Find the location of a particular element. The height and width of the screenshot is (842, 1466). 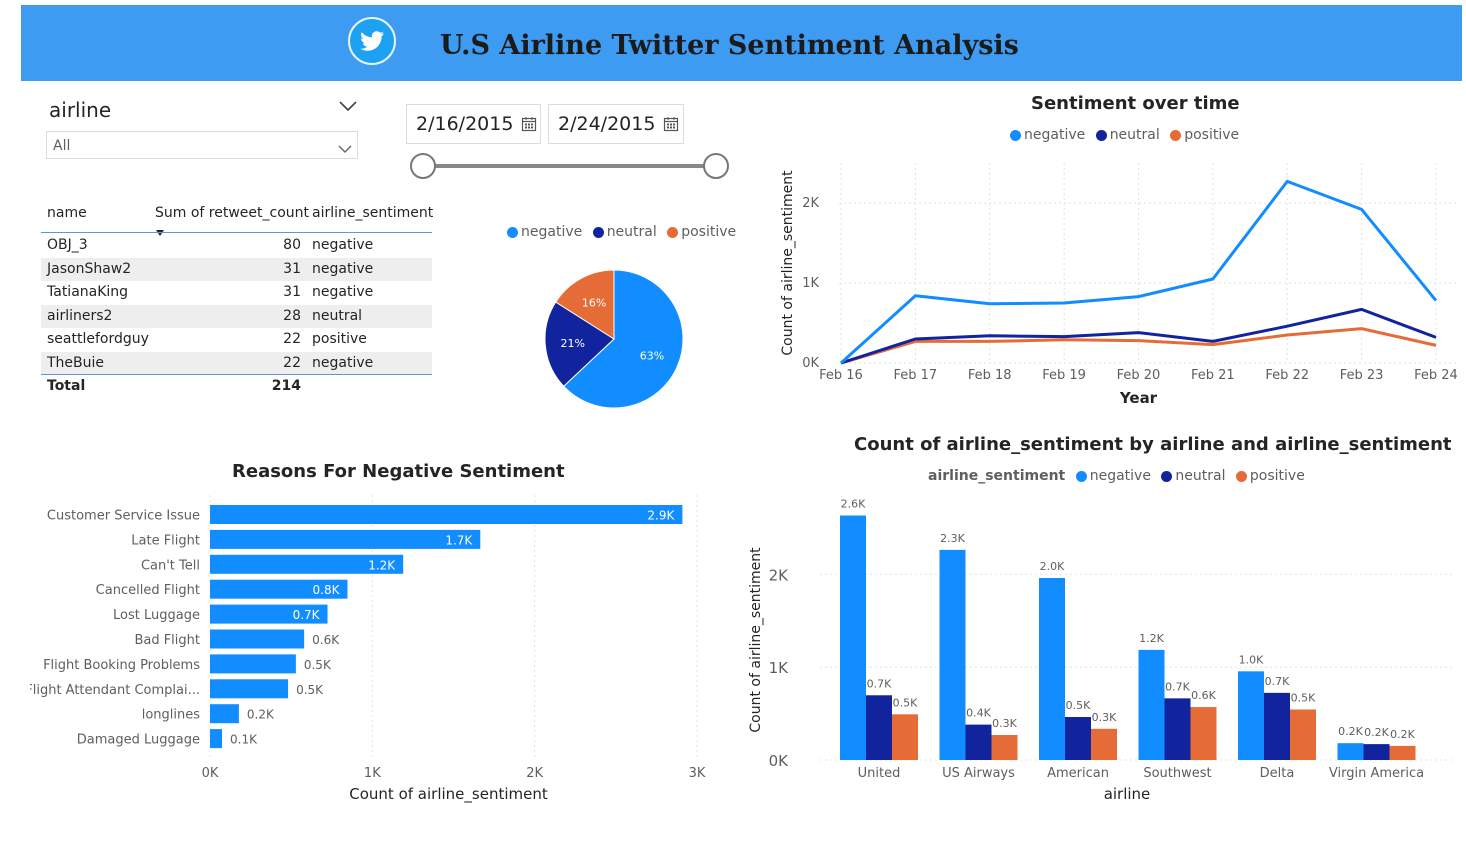

x-tick-label: Feb 22 is located at coordinates (1287, 375).